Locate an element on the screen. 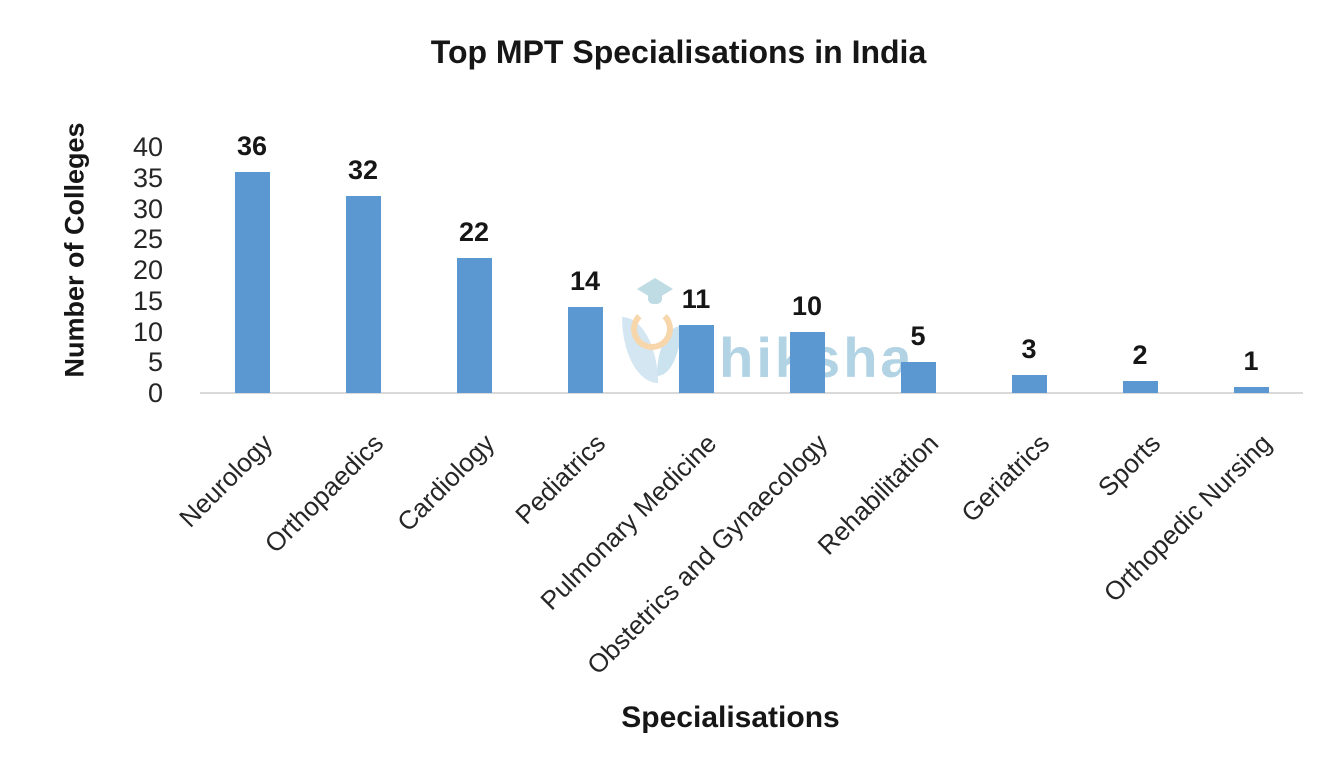 The height and width of the screenshot is (763, 1335). bar-value-label: 3 is located at coordinates (1029, 348).